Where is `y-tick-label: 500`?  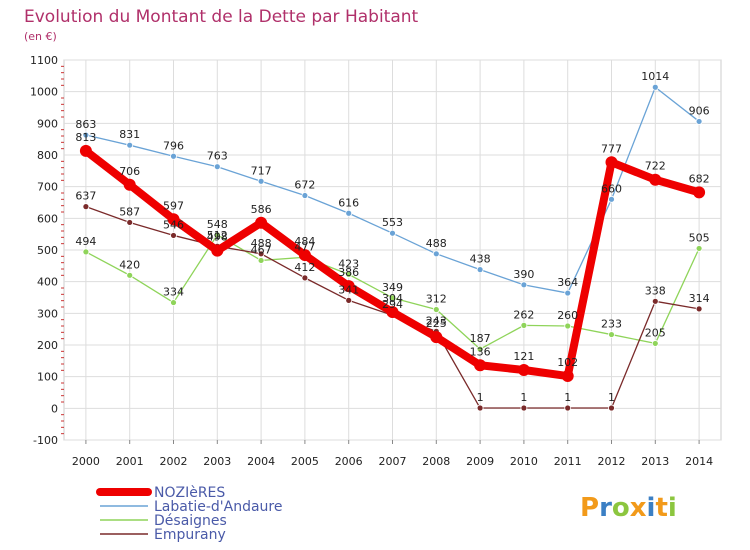 y-tick-label: 500 is located at coordinates (47, 250).